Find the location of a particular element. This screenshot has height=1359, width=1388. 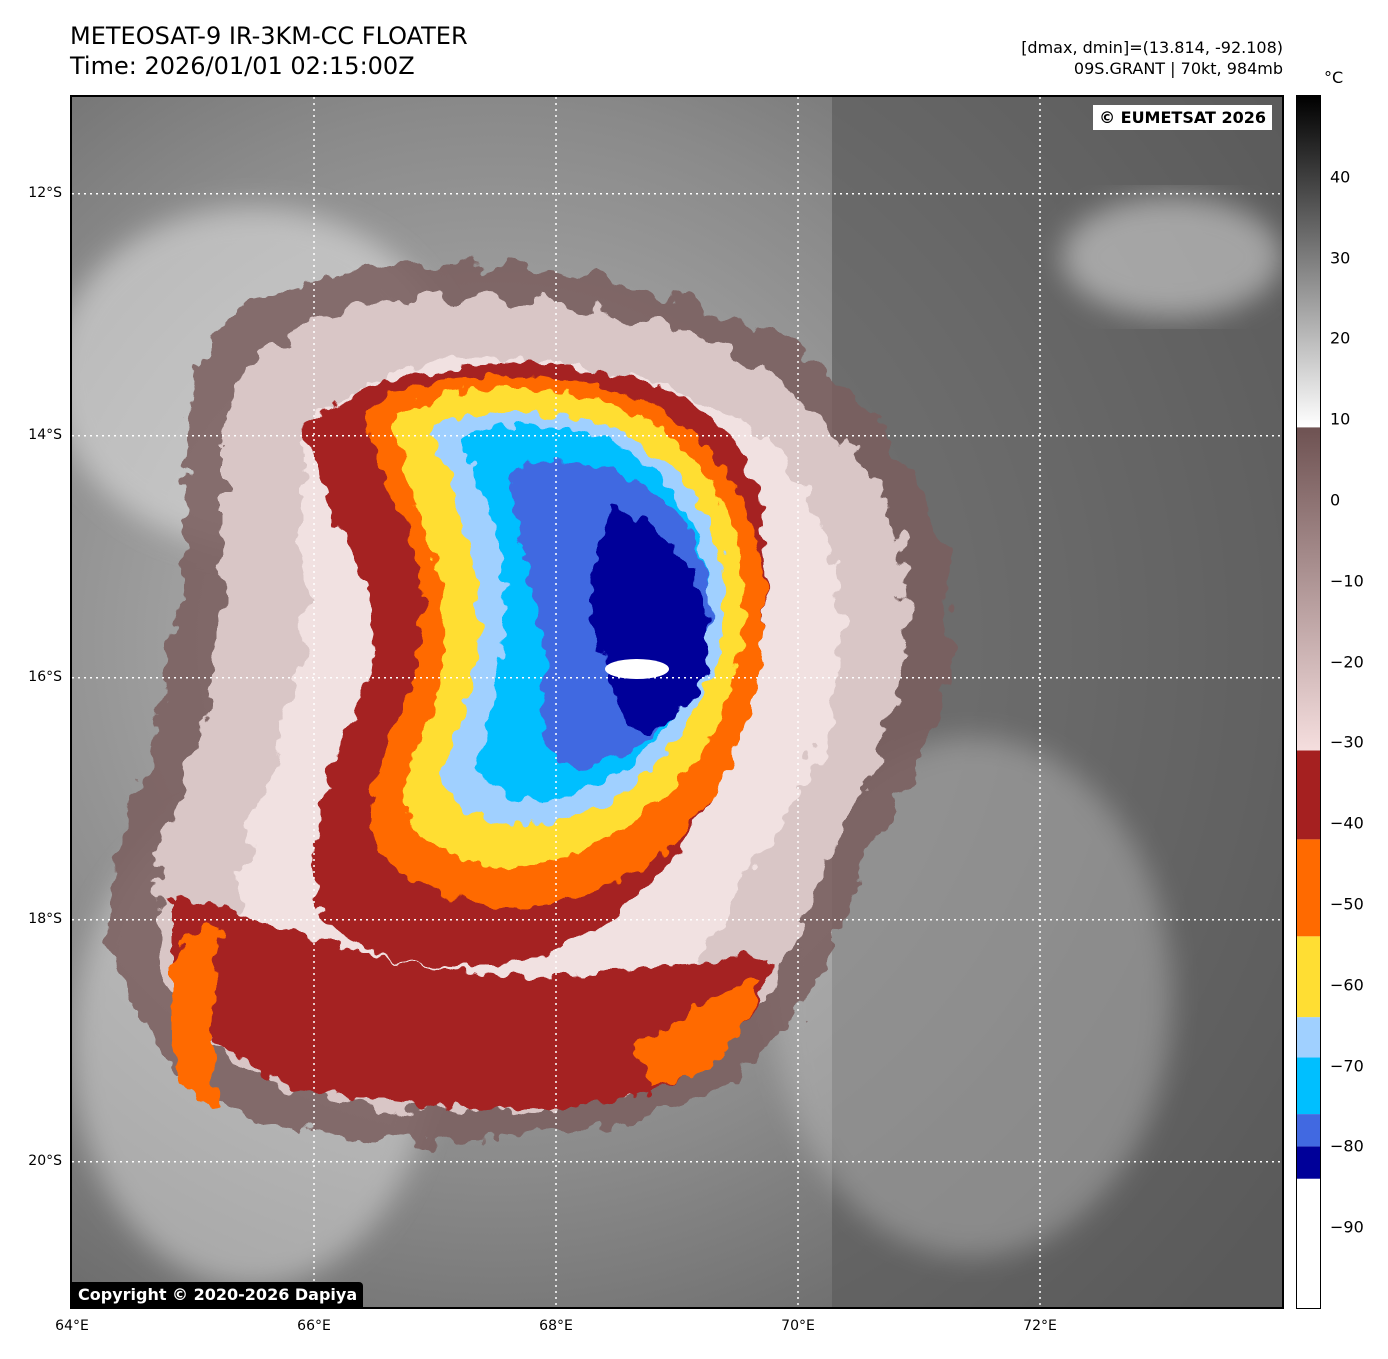

lat-label: 16°S is located at coordinates (45, 676).